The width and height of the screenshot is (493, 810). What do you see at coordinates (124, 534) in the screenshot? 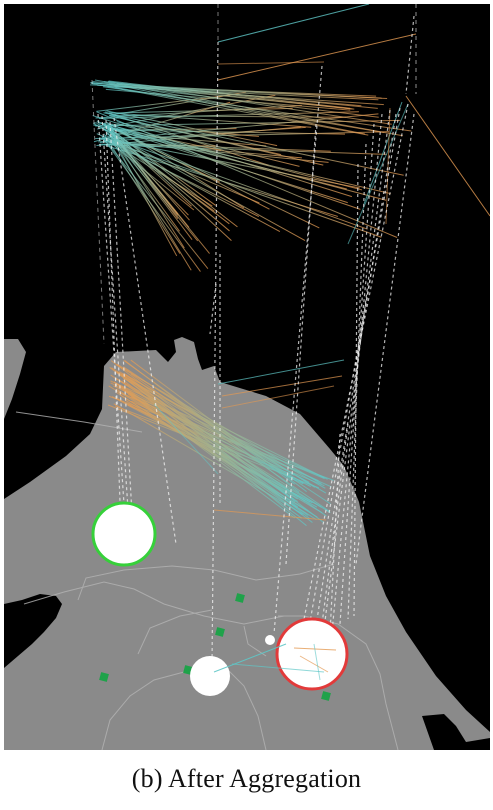
I see `green-ring-cluster` at bounding box center [124, 534].